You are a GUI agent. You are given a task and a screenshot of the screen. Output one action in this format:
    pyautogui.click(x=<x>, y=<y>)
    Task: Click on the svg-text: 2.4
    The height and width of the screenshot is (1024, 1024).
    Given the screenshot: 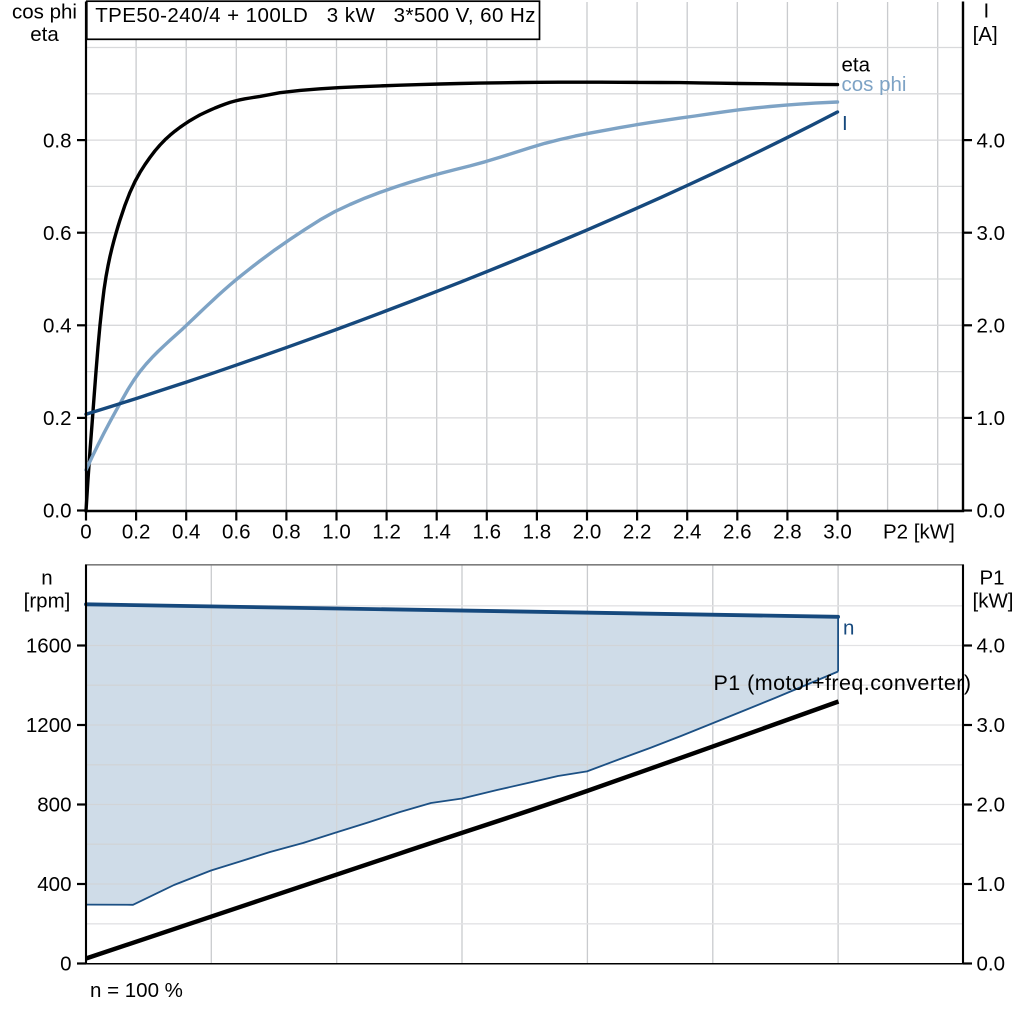 What is the action you would take?
    pyautogui.click(x=687, y=531)
    